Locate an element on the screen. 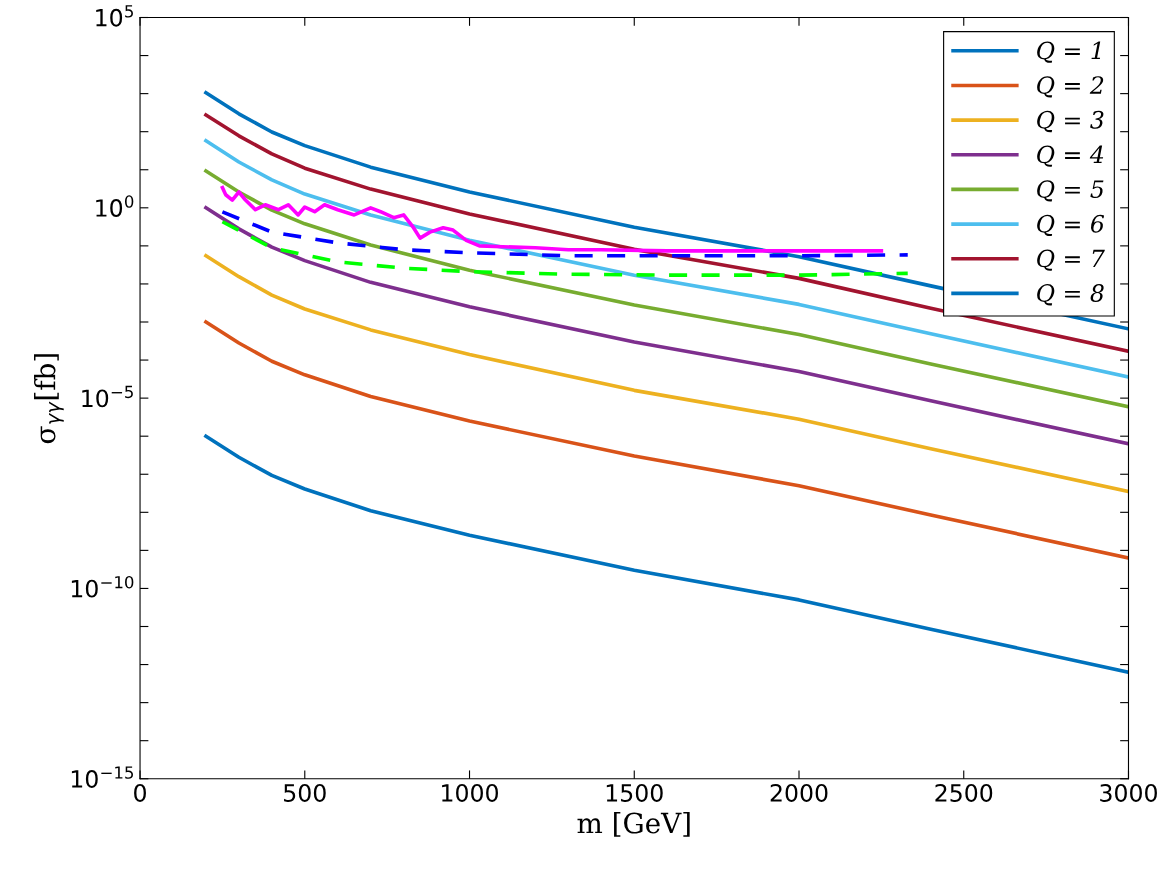  legend-label: Q = 7 is located at coordinates (1071, 260).